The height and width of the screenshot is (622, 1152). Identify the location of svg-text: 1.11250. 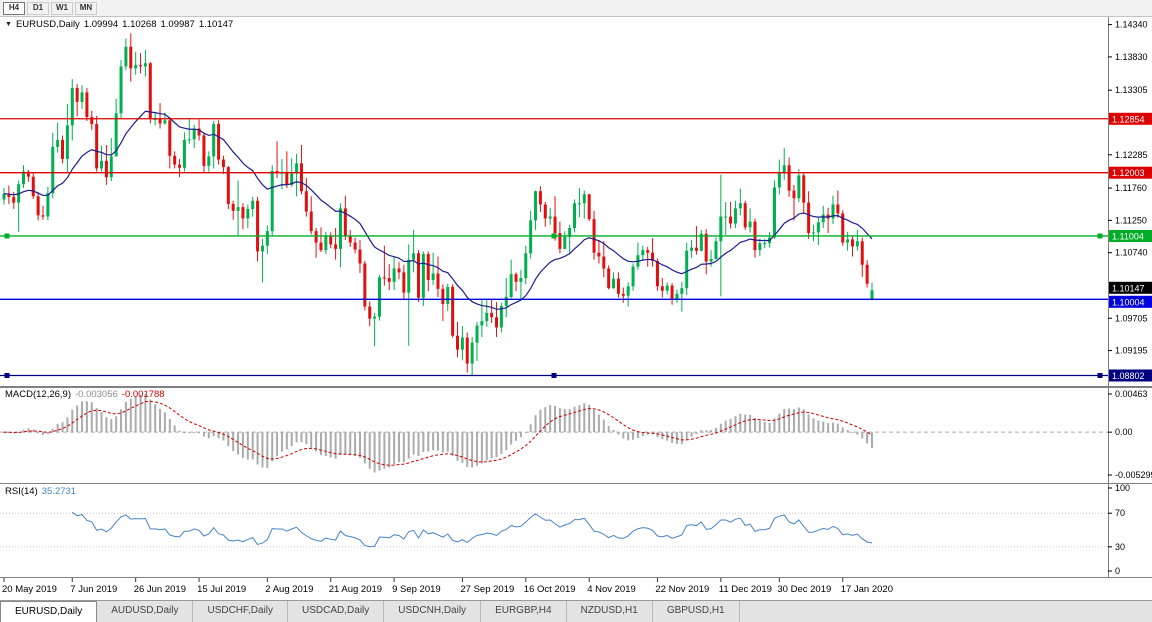
(1131, 220).